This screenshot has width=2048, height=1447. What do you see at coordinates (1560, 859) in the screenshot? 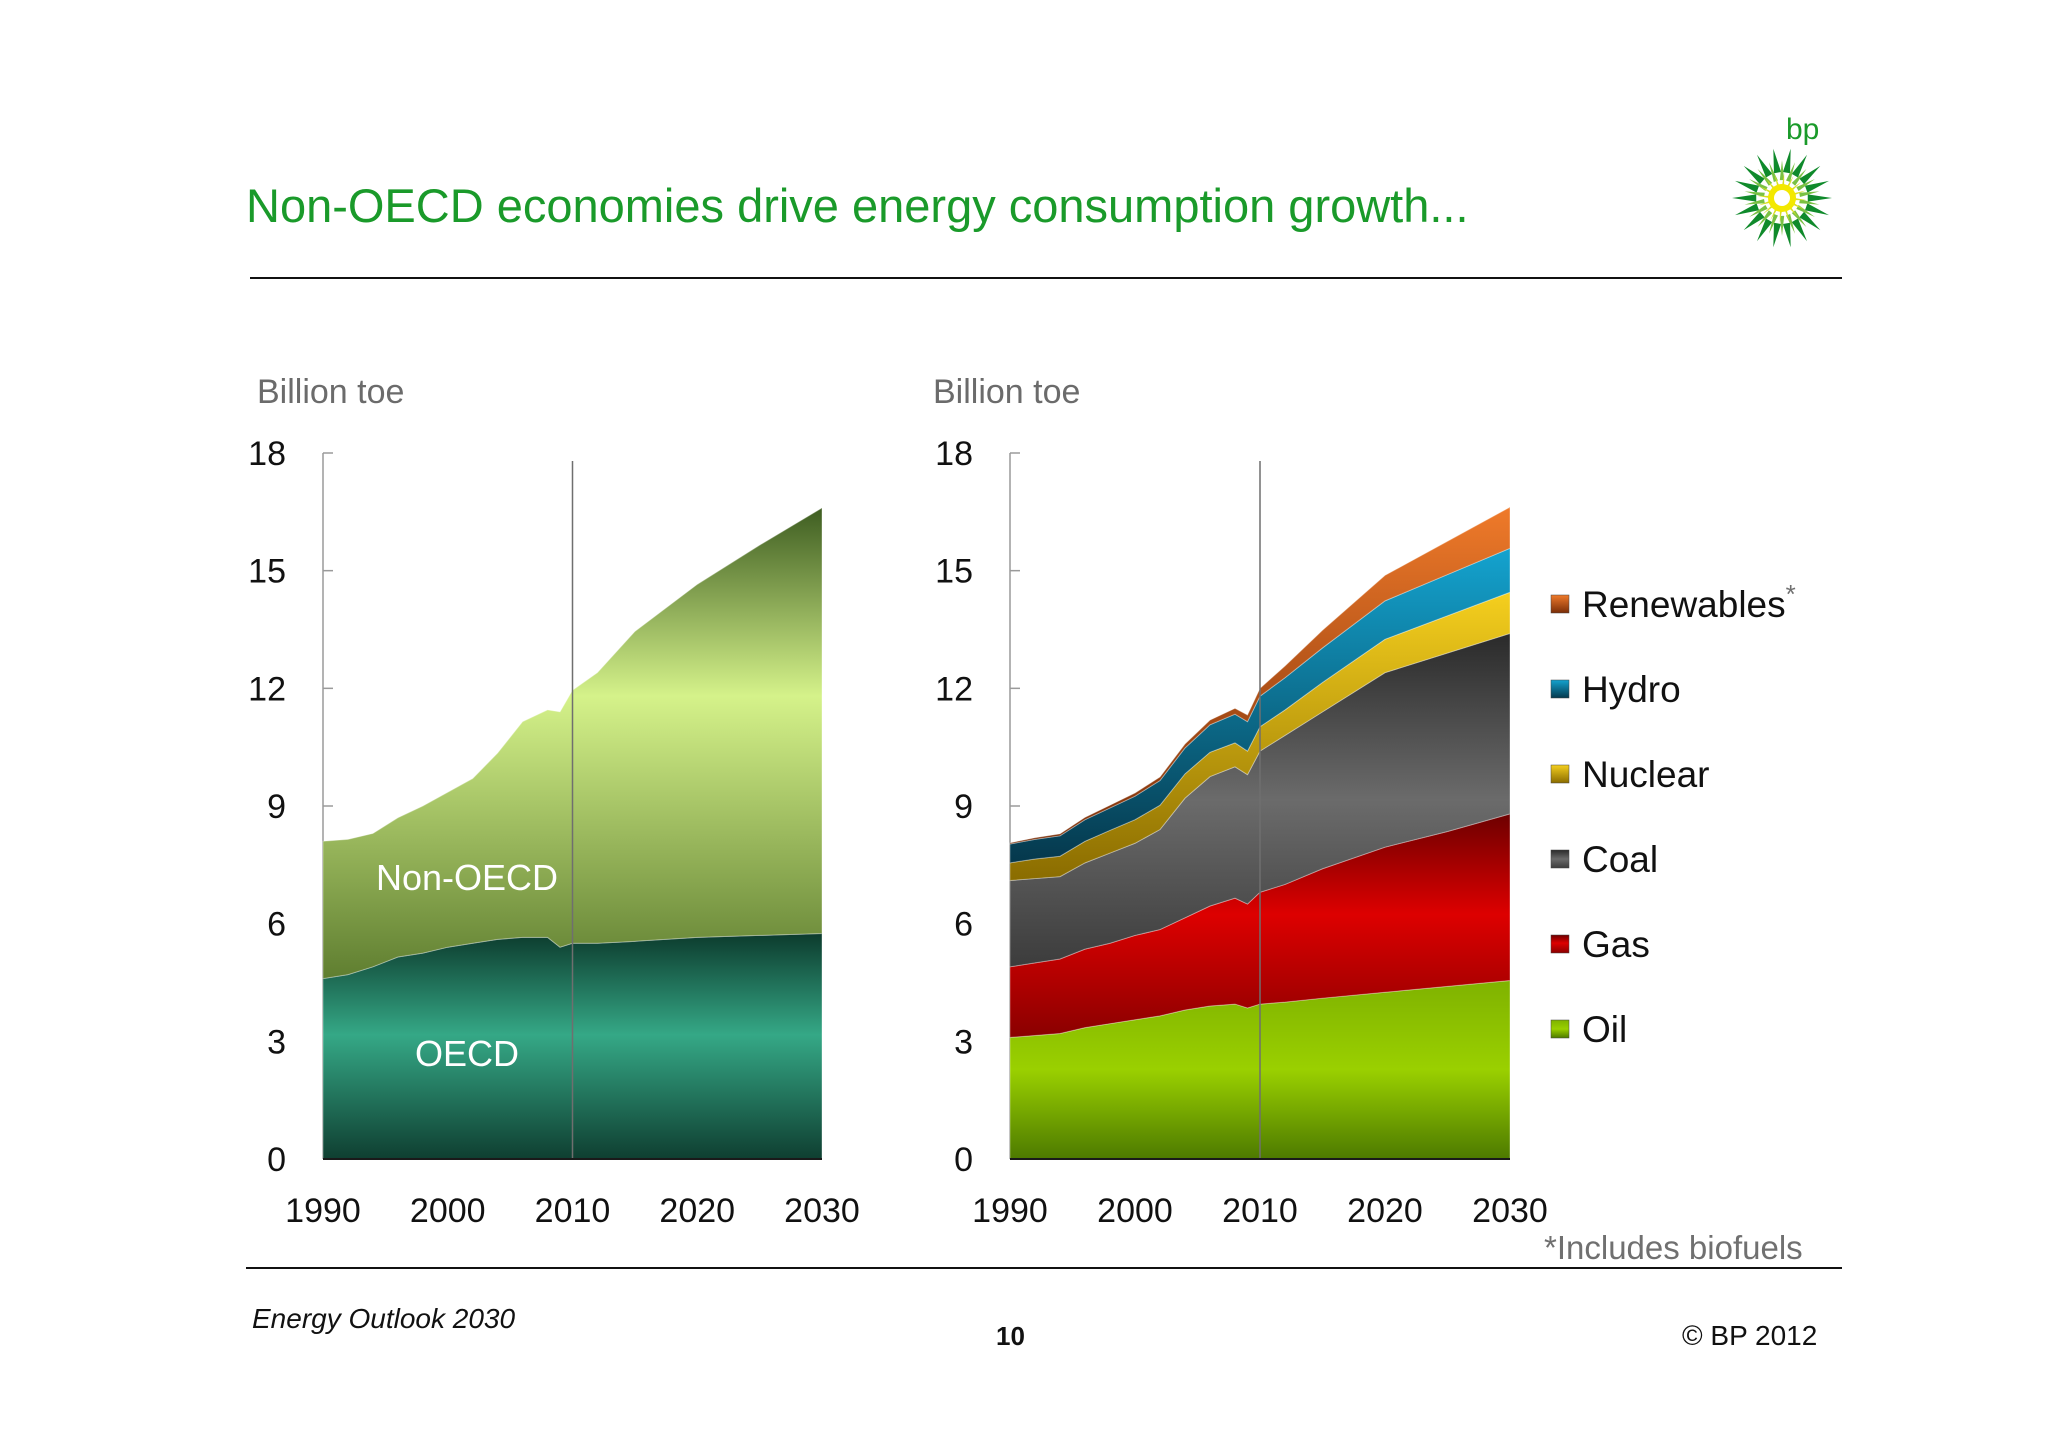
I see `legend-swatch-coal` at bounding box center [1560, 859].